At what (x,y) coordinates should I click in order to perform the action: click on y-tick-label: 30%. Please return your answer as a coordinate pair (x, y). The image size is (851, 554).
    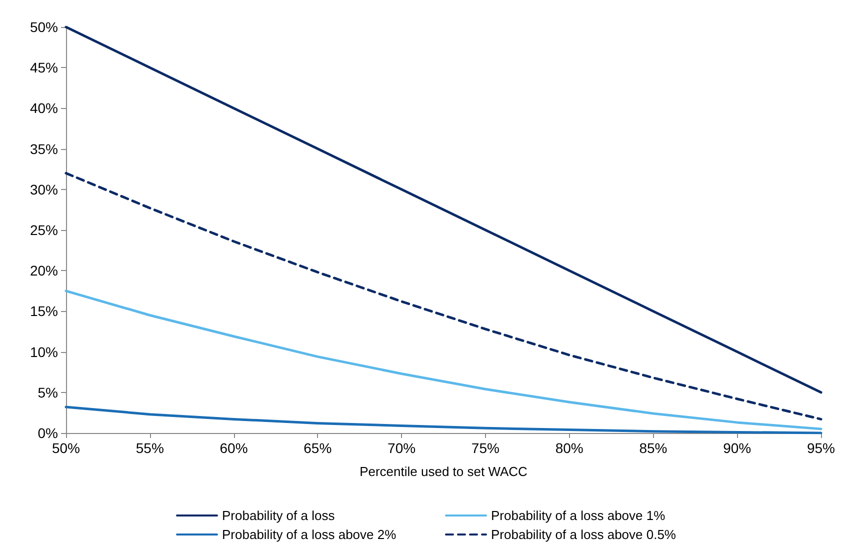
    Looking at the image, I should click on (44, 189).